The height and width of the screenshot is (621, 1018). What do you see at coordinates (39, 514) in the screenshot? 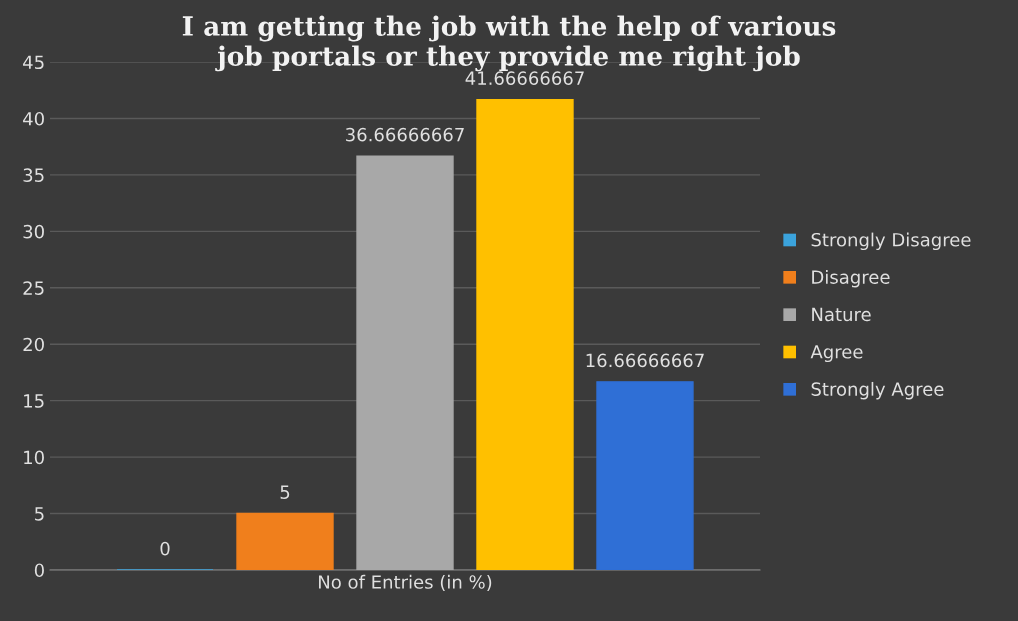
I see `y-tick-label: 5` at bounding box center [39, 514].